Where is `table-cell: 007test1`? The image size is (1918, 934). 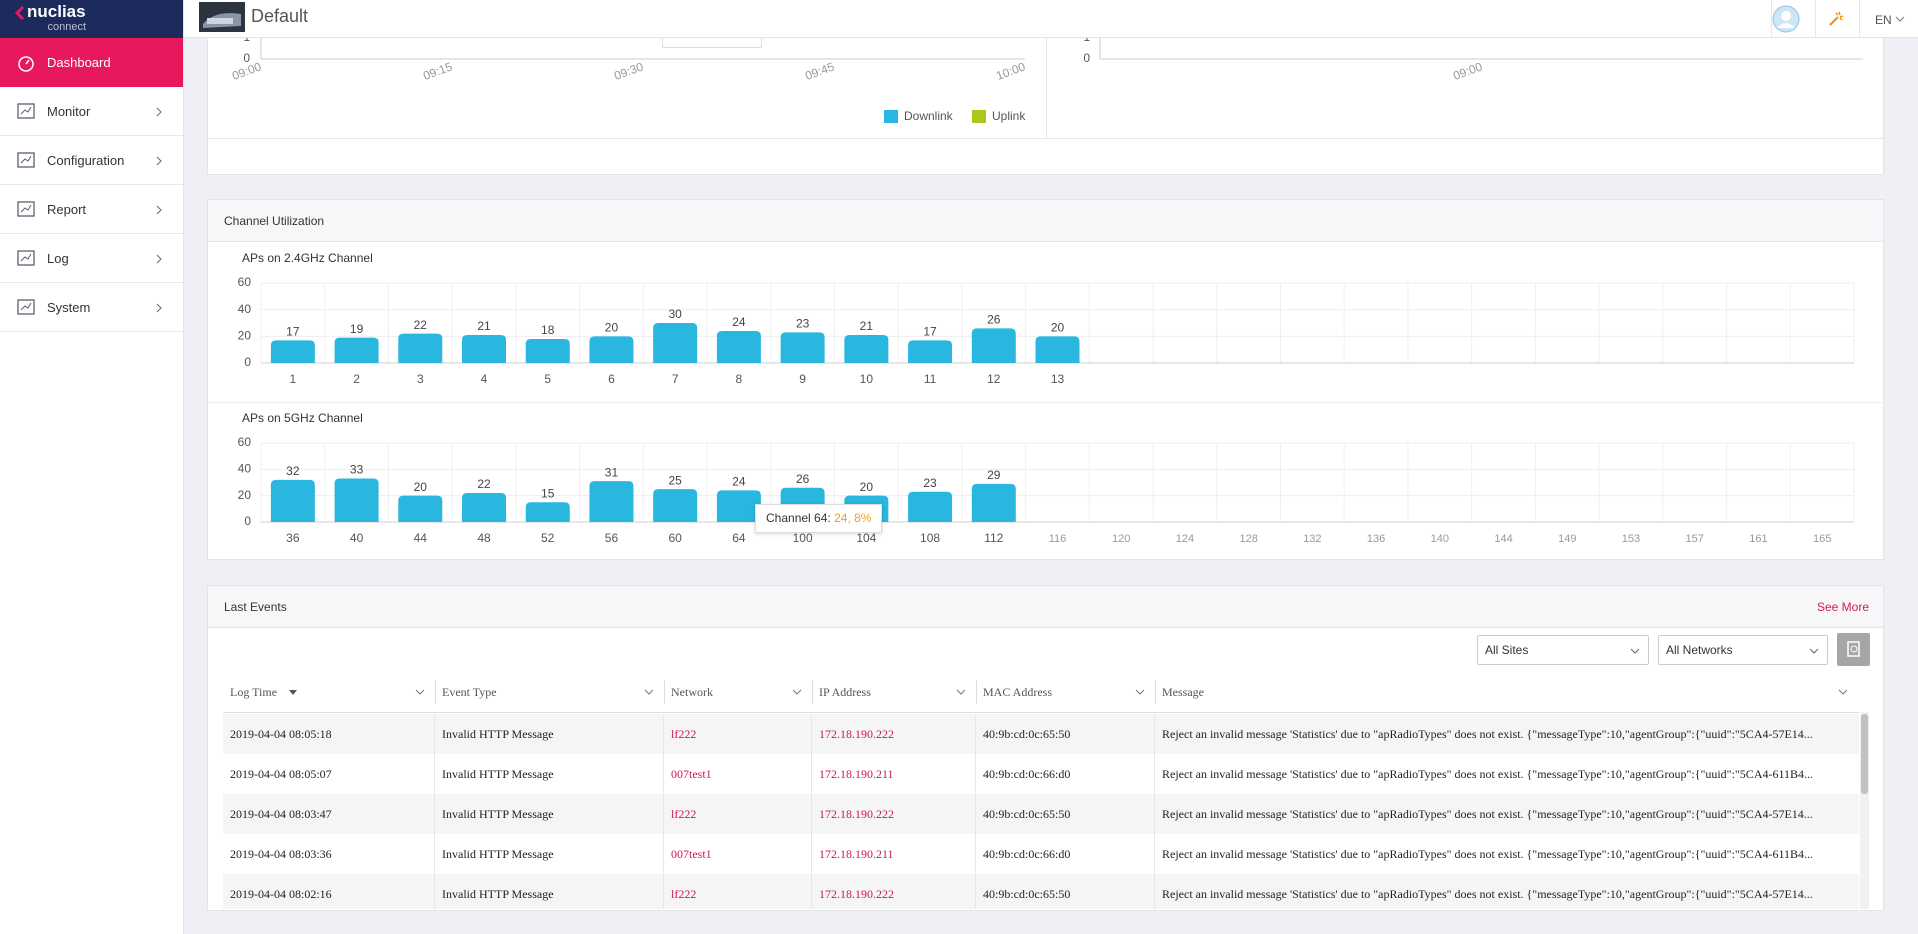 table-cell: 007test1 is located at coordinates (738, 774).